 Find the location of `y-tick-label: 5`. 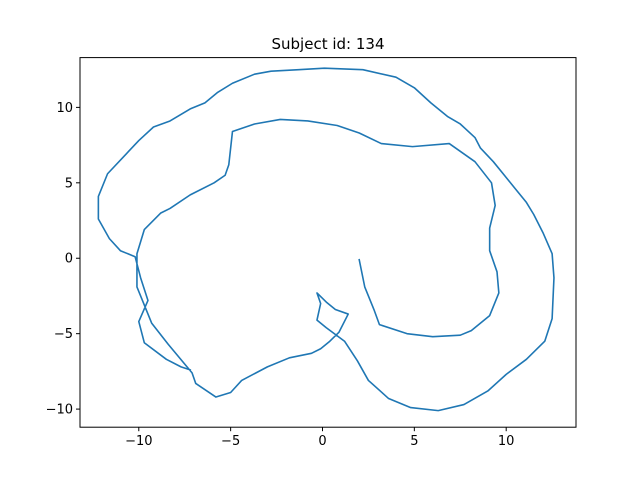

y-tick-label: 5 is located at coordinates (69, 183).